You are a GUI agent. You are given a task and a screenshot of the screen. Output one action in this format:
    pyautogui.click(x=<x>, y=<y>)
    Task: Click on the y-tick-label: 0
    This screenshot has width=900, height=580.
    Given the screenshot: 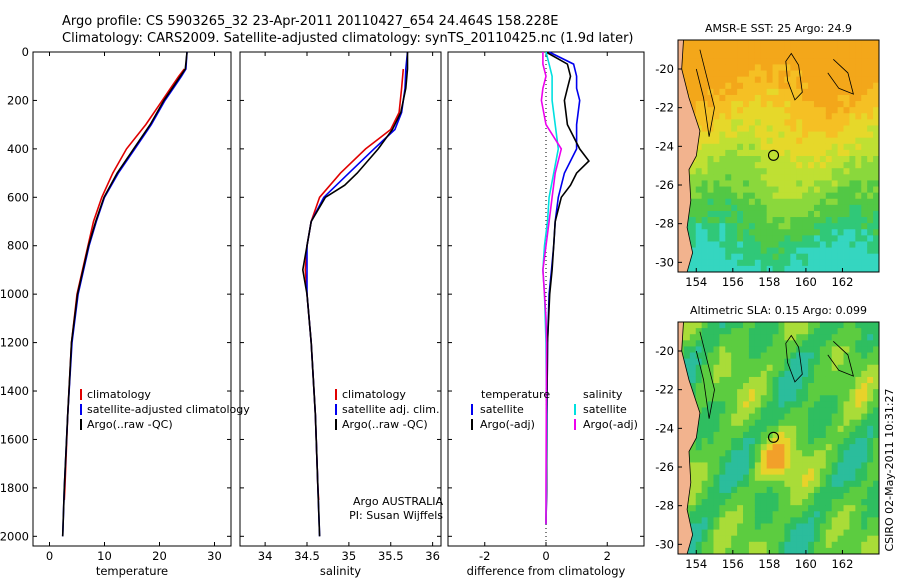 What is the action you would take?
    pyautogui.click(x=25, y=52)
    